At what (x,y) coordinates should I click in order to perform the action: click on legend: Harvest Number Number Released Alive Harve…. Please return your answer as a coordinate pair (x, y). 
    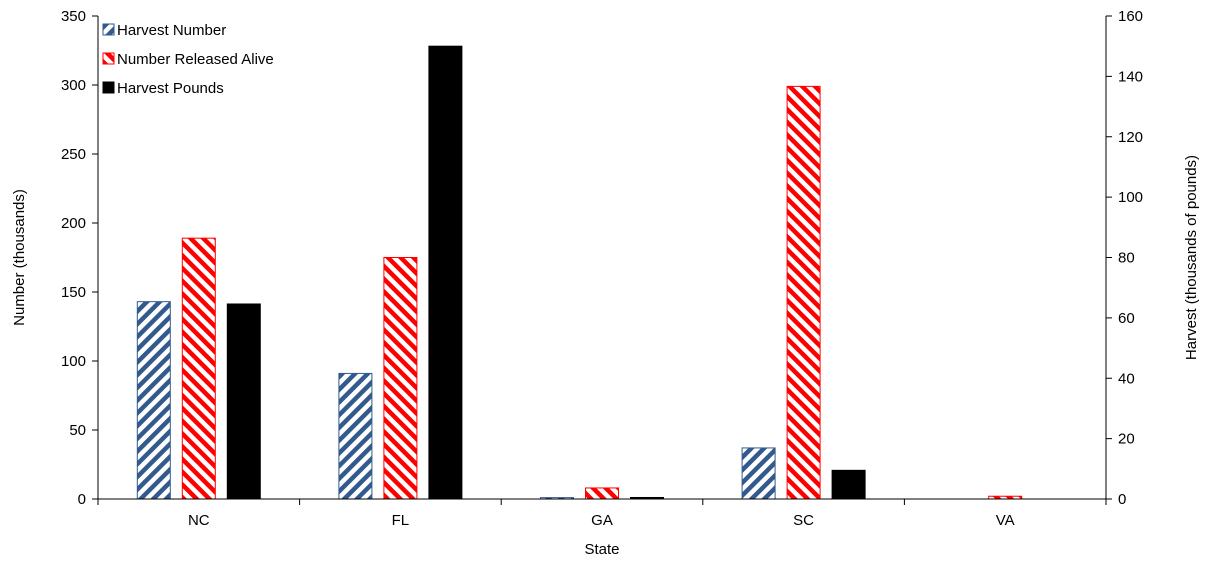
    Looking at the image, I should click on (188, 59).